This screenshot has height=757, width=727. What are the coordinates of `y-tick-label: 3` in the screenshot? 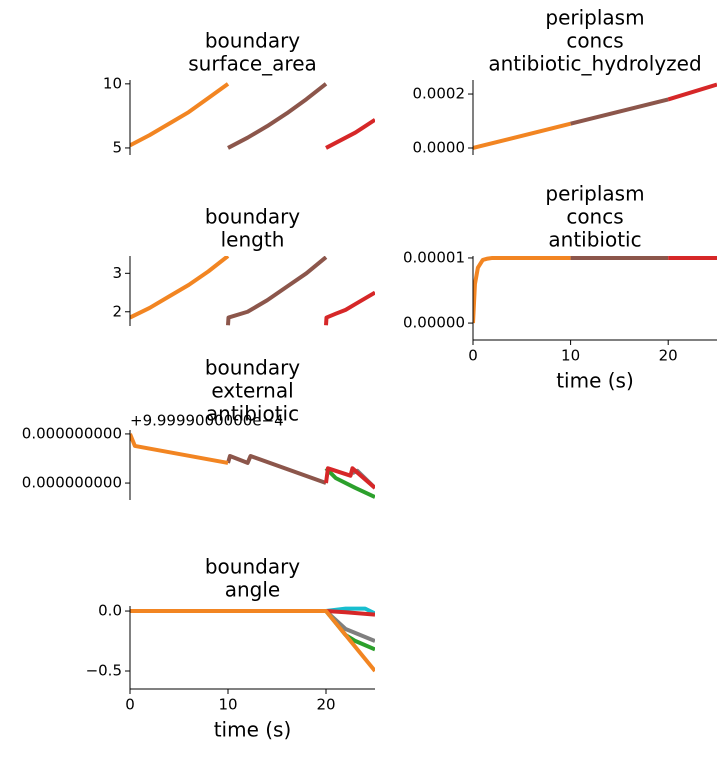 It's located at (117, 273).